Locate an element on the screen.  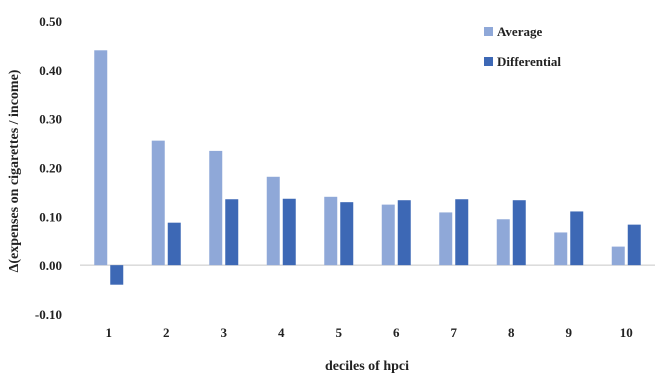
x-tick-label: 8 is located at coordinates (511, 332).